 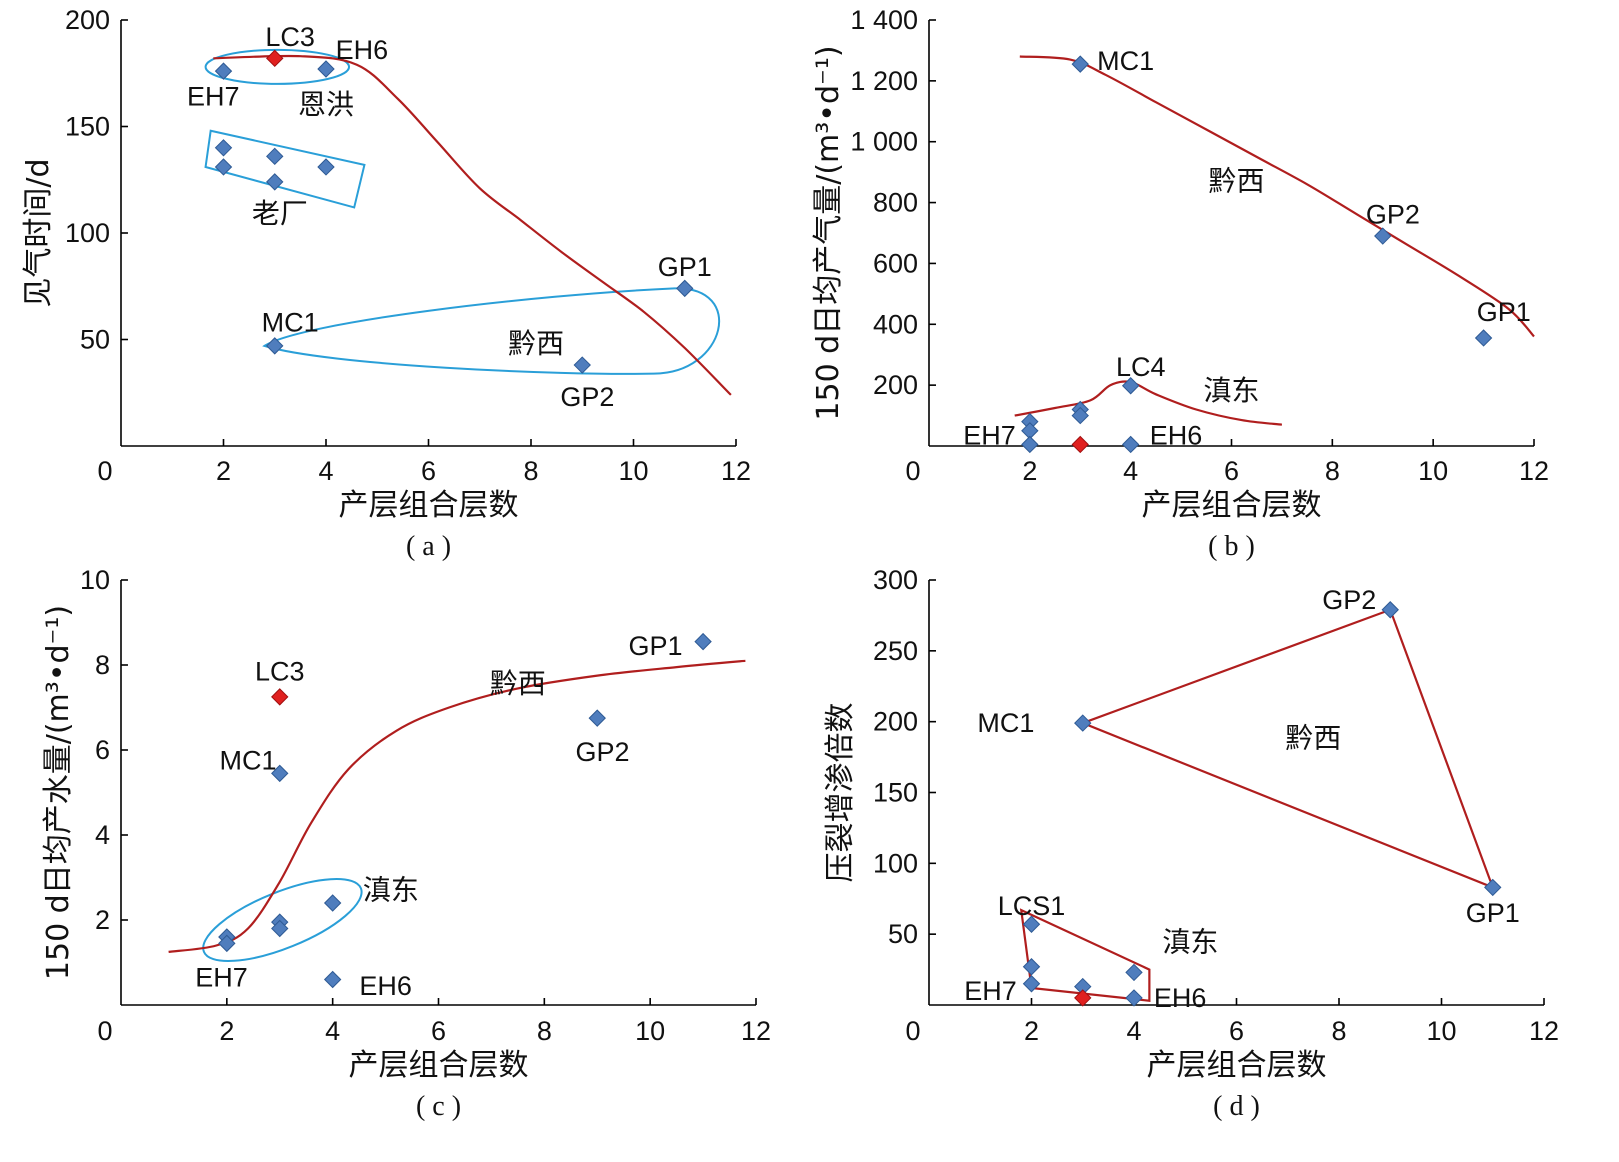 What do you see at coordinates (895, 651) in the screenshot?
I see `y-tick-label: 250` at bounding box center [895, 651].